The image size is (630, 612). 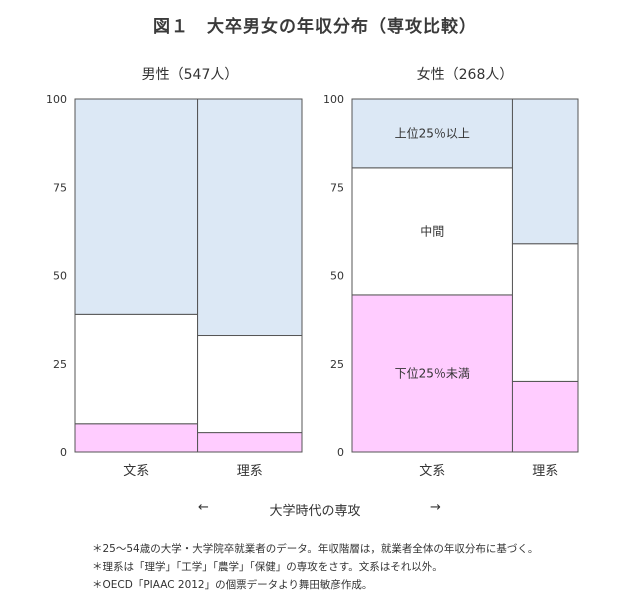 What do you see at coordinates (232, 585) in the screenshot?
I see `footnote: ＊OECD「PIAAC 2012」の個票データより舞田敏彦作成。` at bounding box center [232, 585].